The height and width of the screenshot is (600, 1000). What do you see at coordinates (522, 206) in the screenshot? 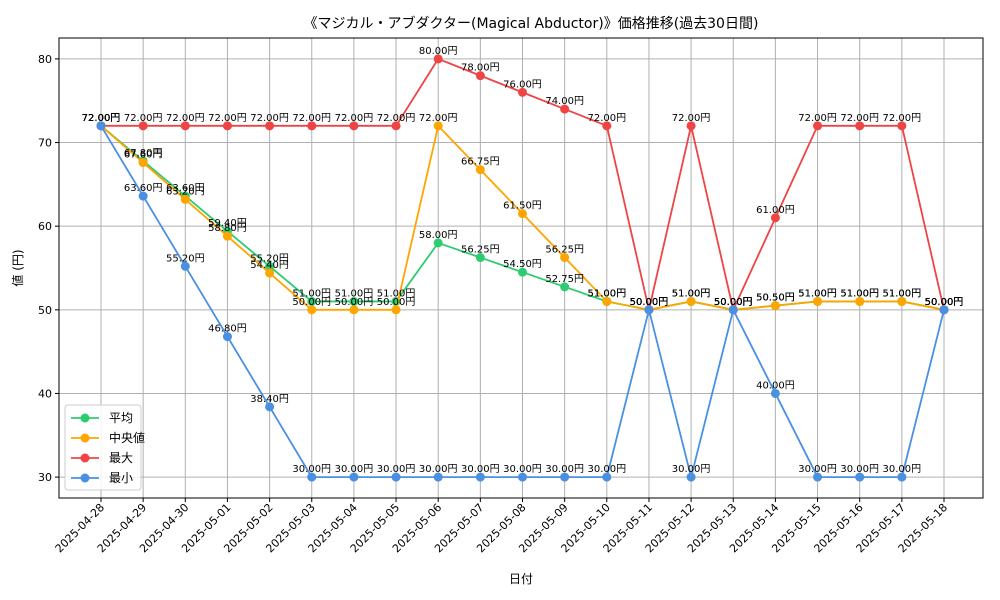
I see `data-label: 61.50円` at bounding box center [522, 206].